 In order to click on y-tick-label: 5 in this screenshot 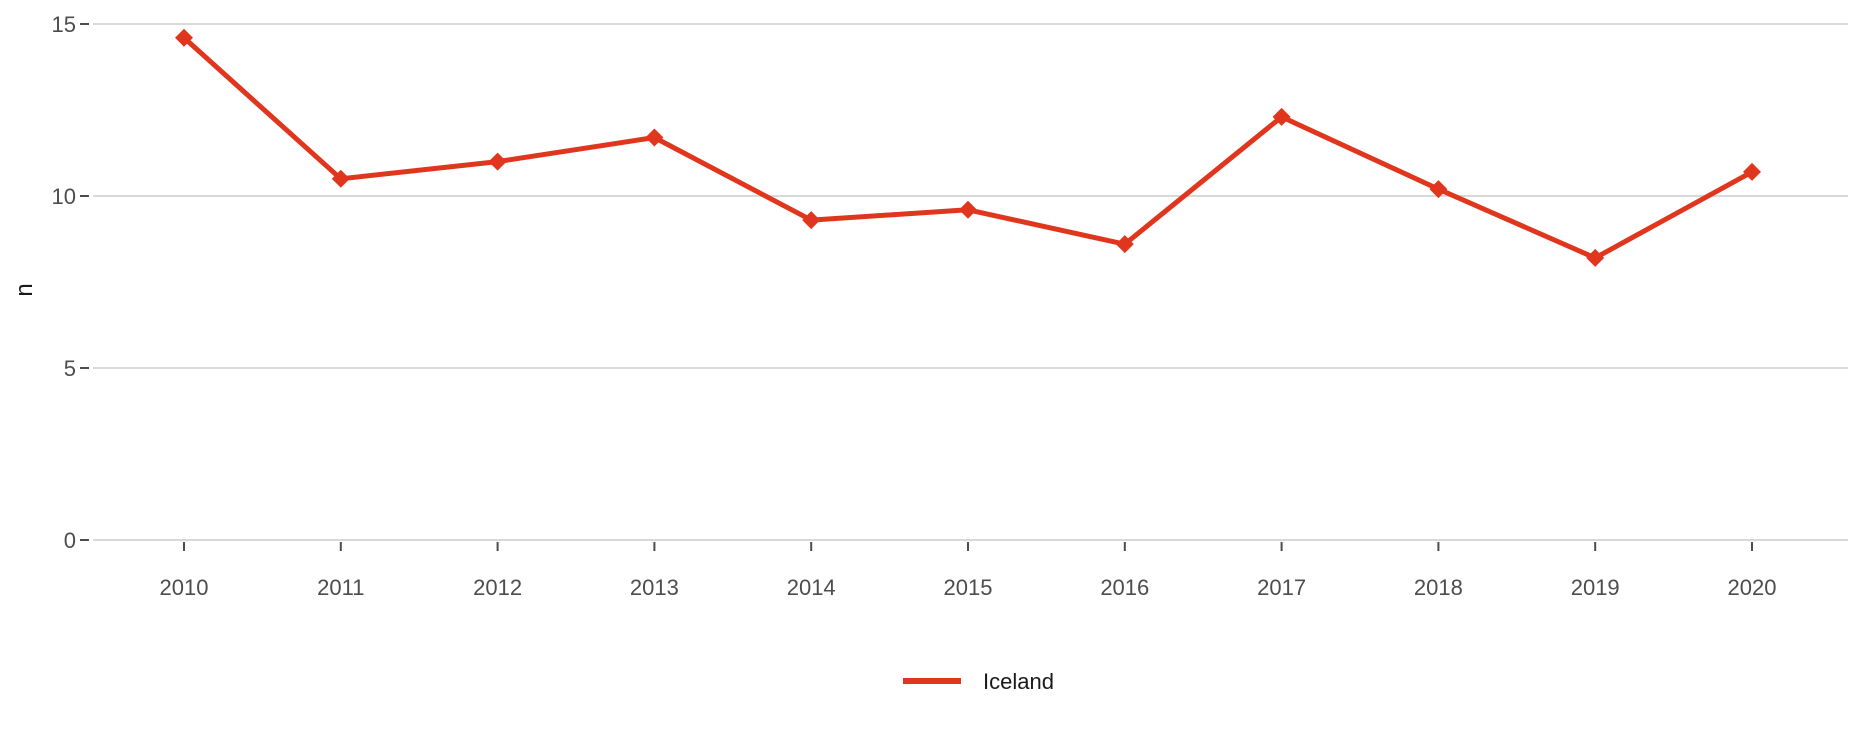, I will do `click(70, 368)`.